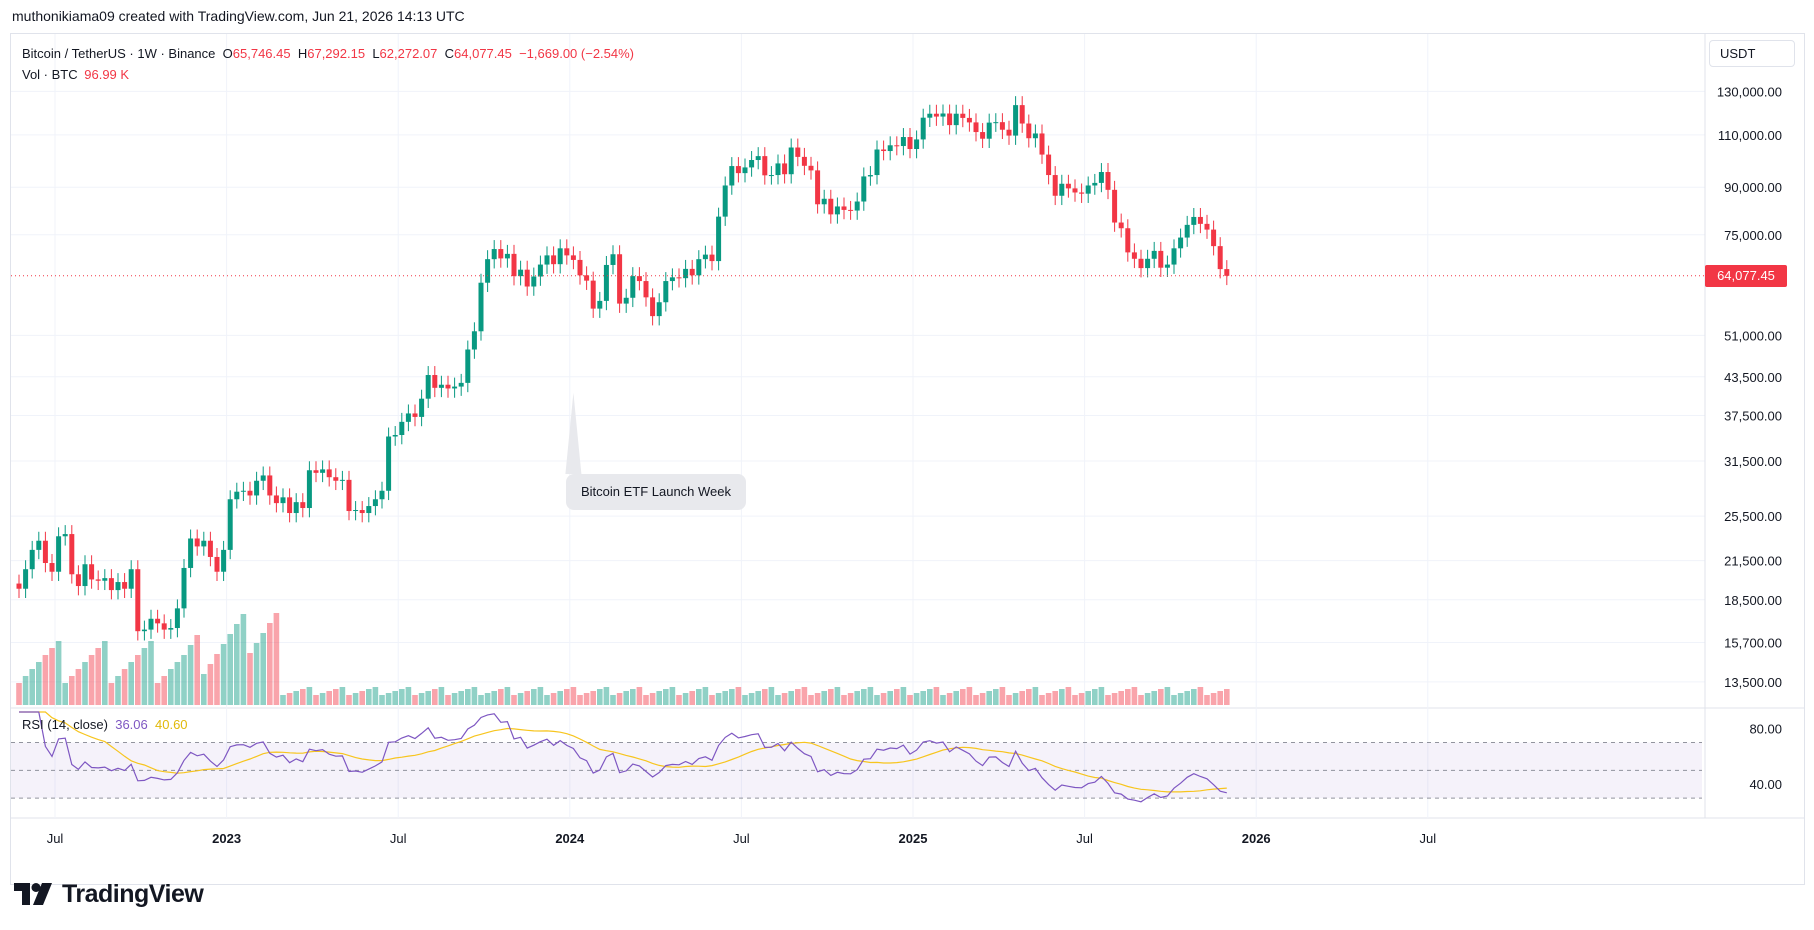  I want to click on tradingview-brand: TradingView, so click(109, 894).